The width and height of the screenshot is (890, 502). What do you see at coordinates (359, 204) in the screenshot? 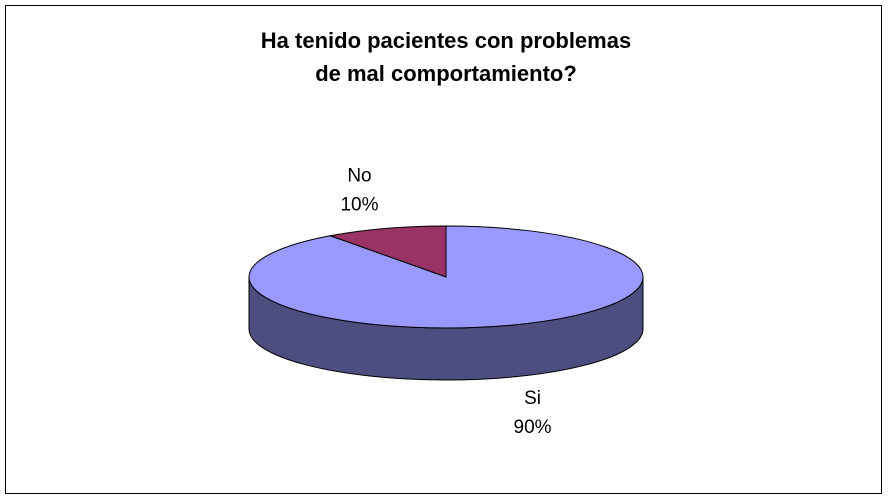
I see `data-label-value: 10%` at bounding box center [359, 204].